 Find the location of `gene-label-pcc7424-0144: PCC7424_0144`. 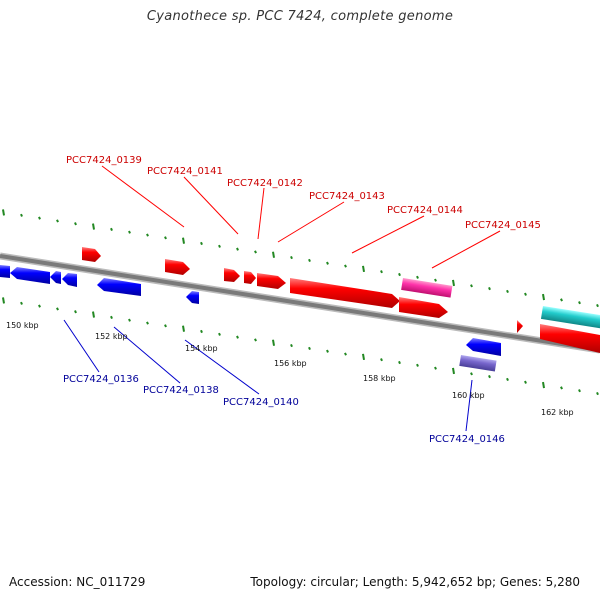

gene-label-pcc7424-0144: PCC7424_0144 is located at coordinates (425, 210).